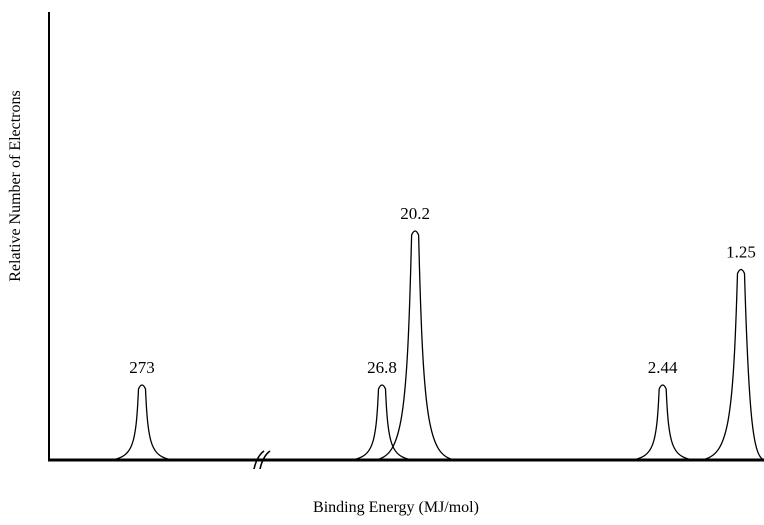 Image resolution: width=764 pixels, height=525 pixels. I want to click on peak-label-1: 273, so click(142, 367).